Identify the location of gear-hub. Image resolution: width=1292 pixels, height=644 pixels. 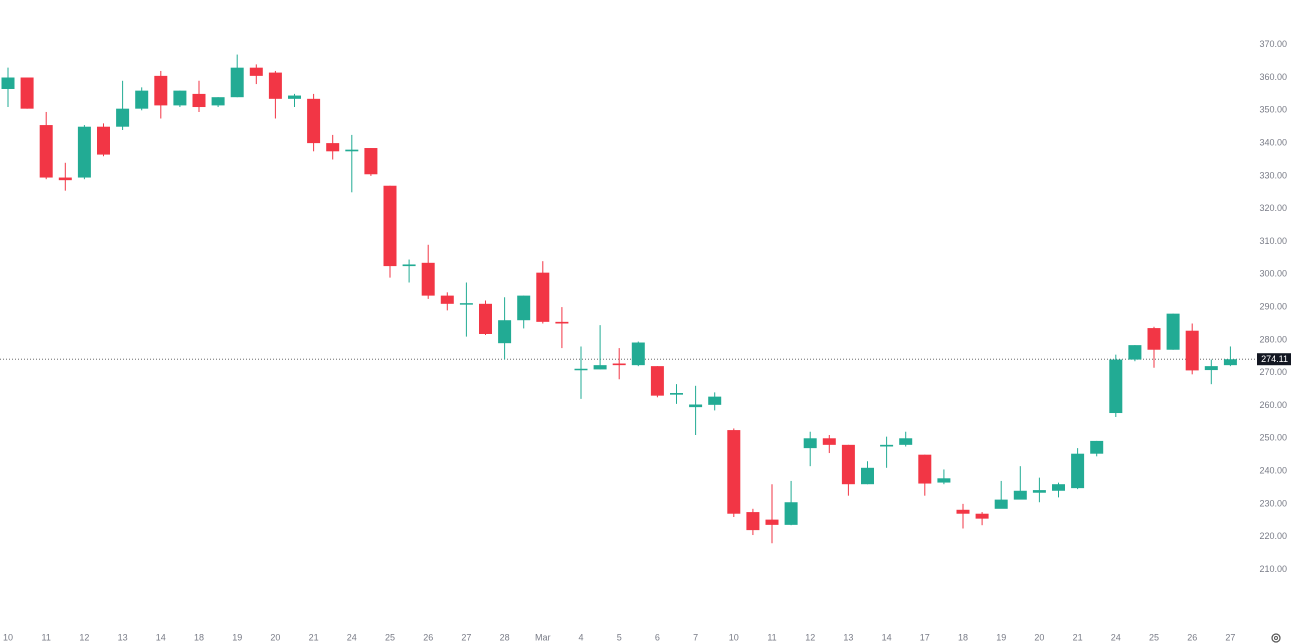
(1276, 638).